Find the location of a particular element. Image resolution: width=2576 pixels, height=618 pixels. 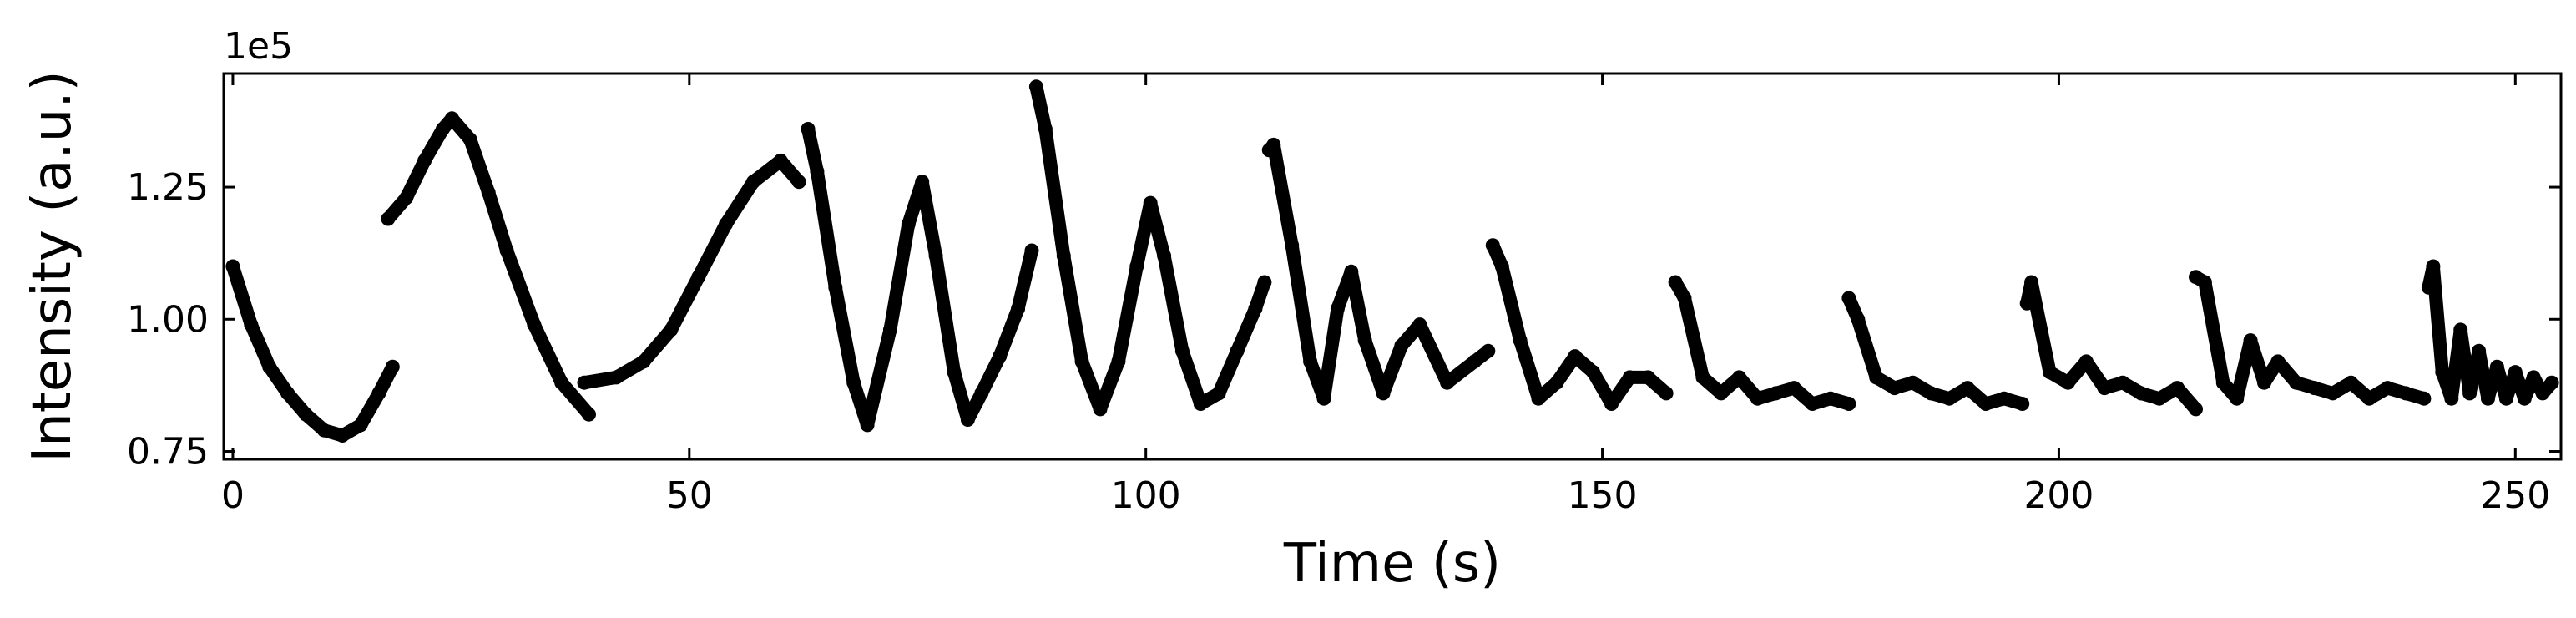

y-tick-label: 0.75 is located at coordinates (168, 452).